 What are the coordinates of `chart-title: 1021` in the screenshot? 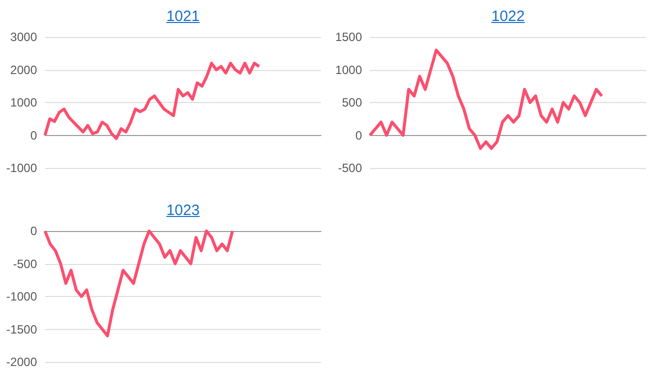 It's located at (183, 16).